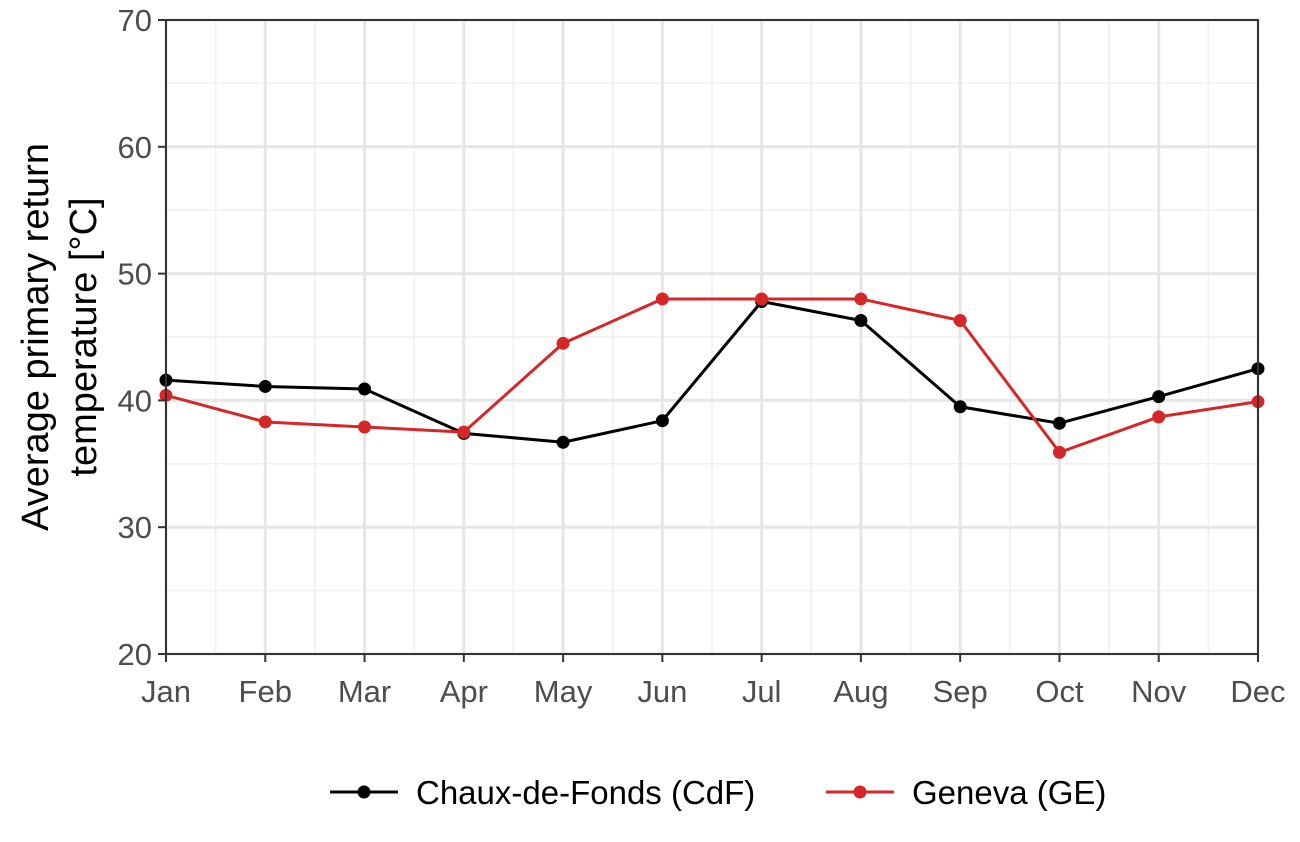 Image resolution: width=1300 pixels, height=842 pixels. I want to click on y-axis-title: Average primary return temperature [°C], so click(60, 337).